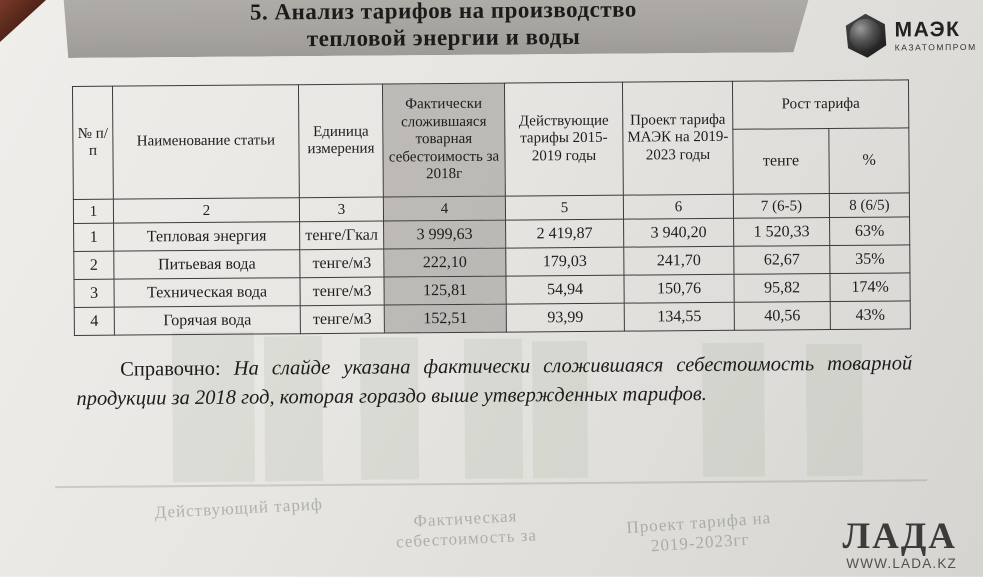 The height and width of the screenshot is (577, 983). What do you see at coordinates (239, 508) in the screenshot?
I see `bleedthrough-label-current-tariff: Действующий тариф` at bounding box center [239, 508].